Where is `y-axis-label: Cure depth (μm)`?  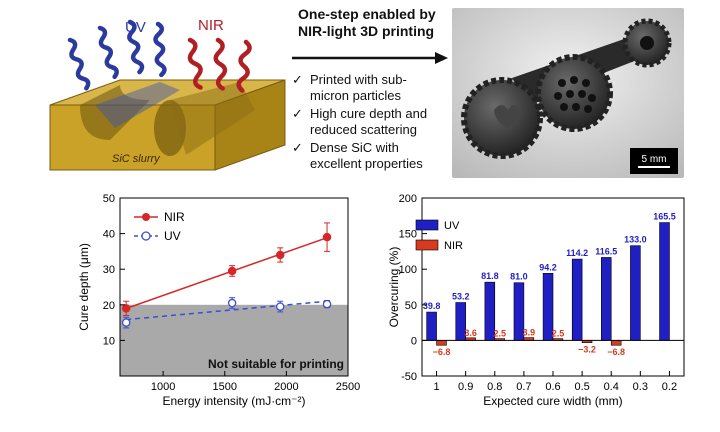 y-axis-label: Cure depth (μm) is located at coordinates (84, 287).